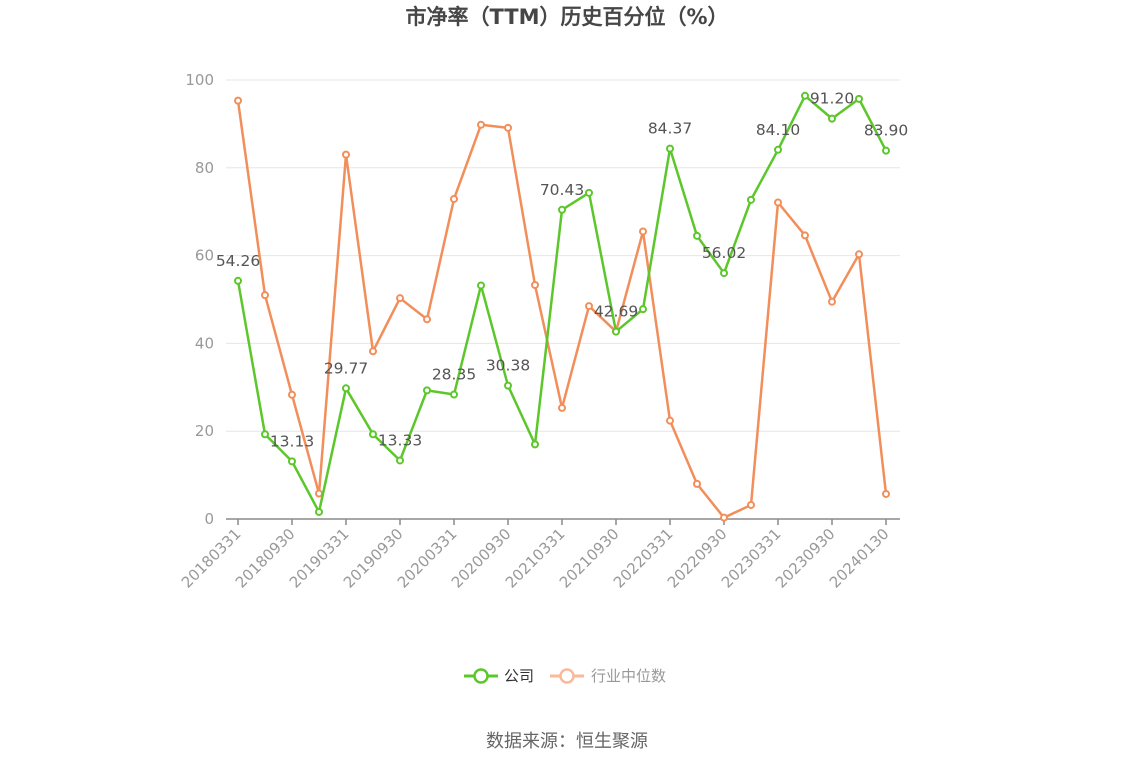 This screenshot has width=1134, height=766. I want to click on legend-company-marker, so click(481, 676).